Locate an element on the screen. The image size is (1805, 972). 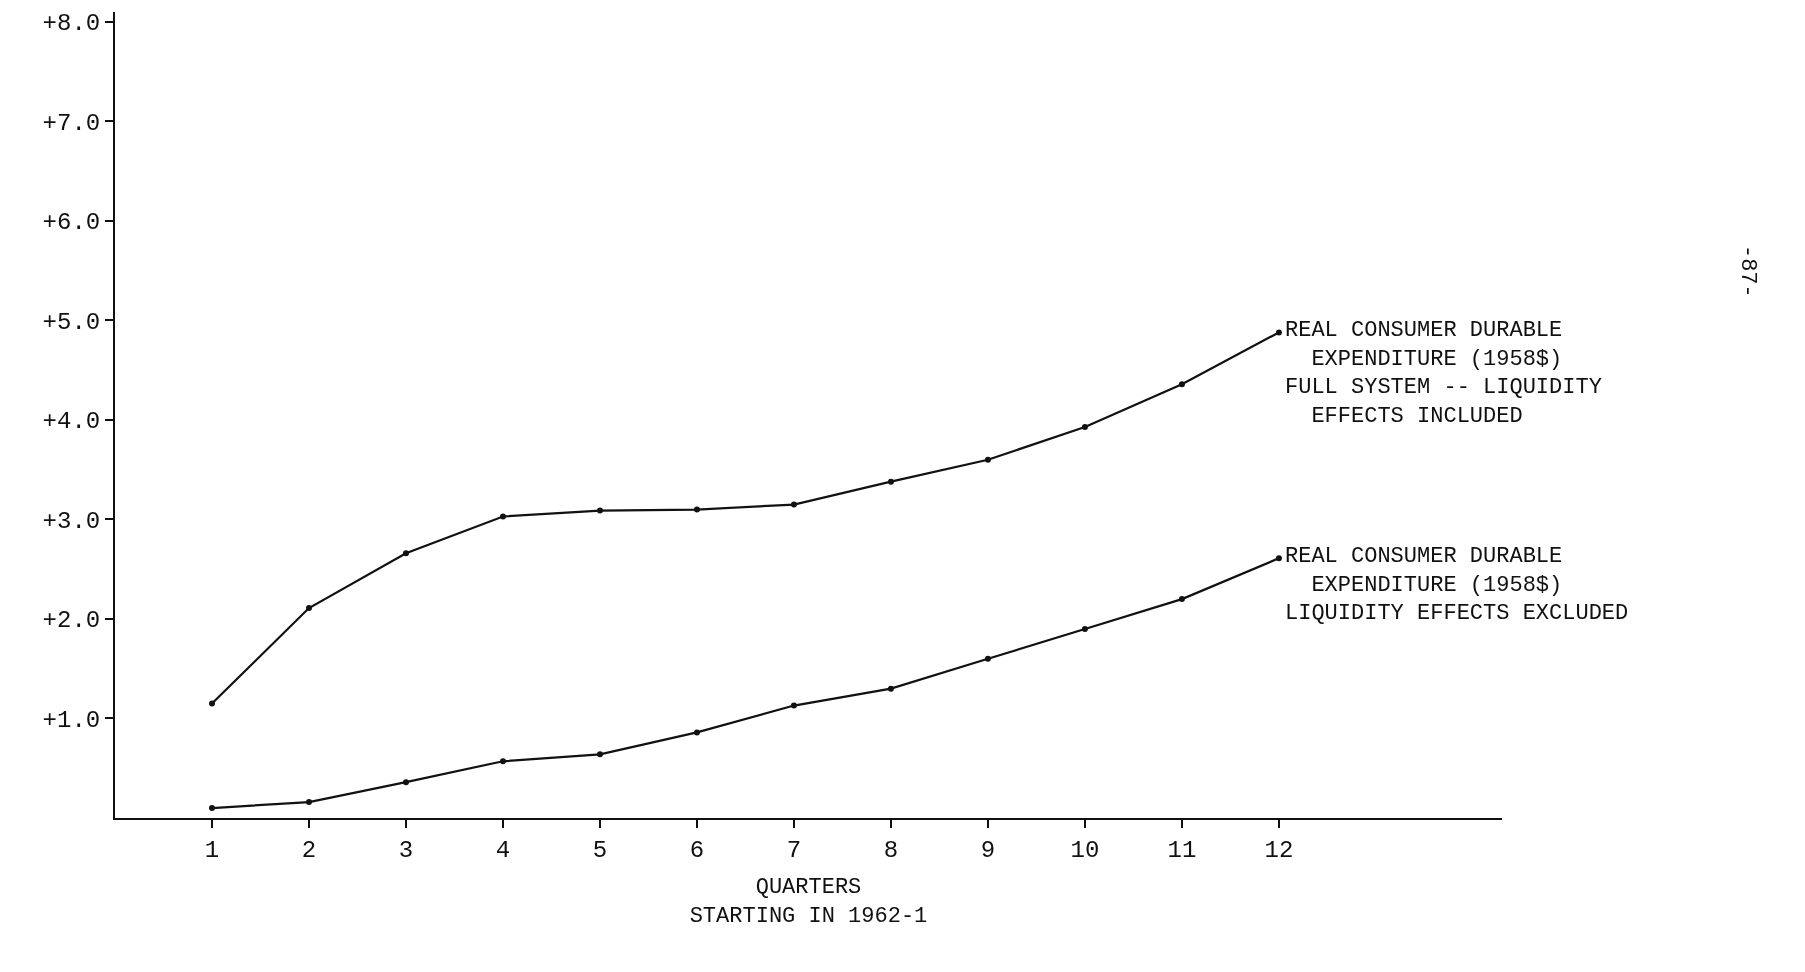
x-tick-label: 3 is located at coordinates (406, 850).